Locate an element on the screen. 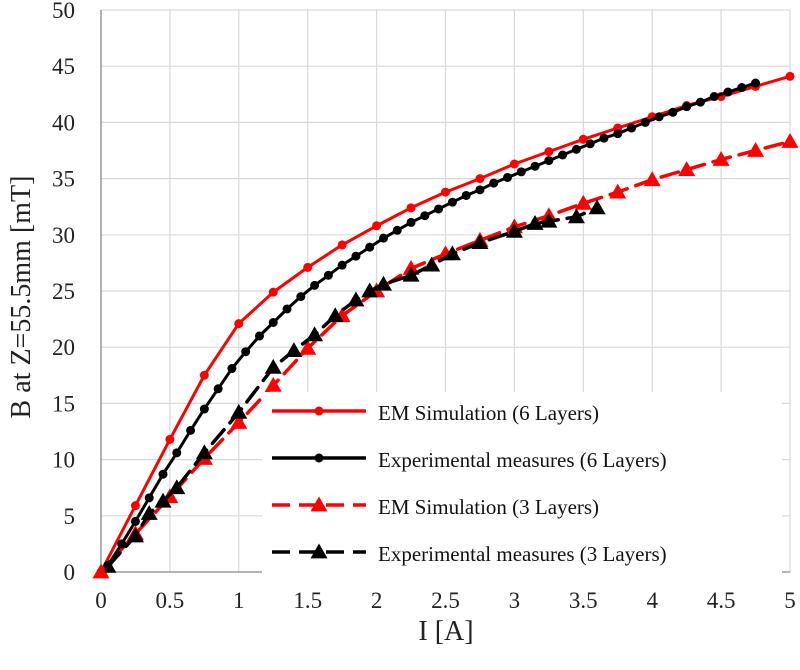 This screenshot has height=670, width=800. x-tick-label: 5 is located at coordinates (790, 600).